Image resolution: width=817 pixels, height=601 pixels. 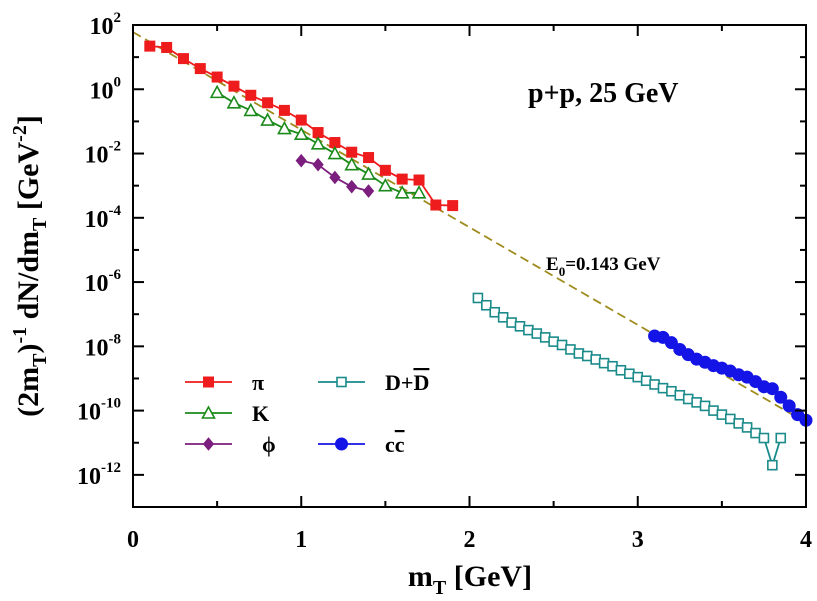 What do you see at coordinates (603, 266) in the screenshot?
I see `fit-label: E0=0.143 GeV` at bounding box center [603, 266].